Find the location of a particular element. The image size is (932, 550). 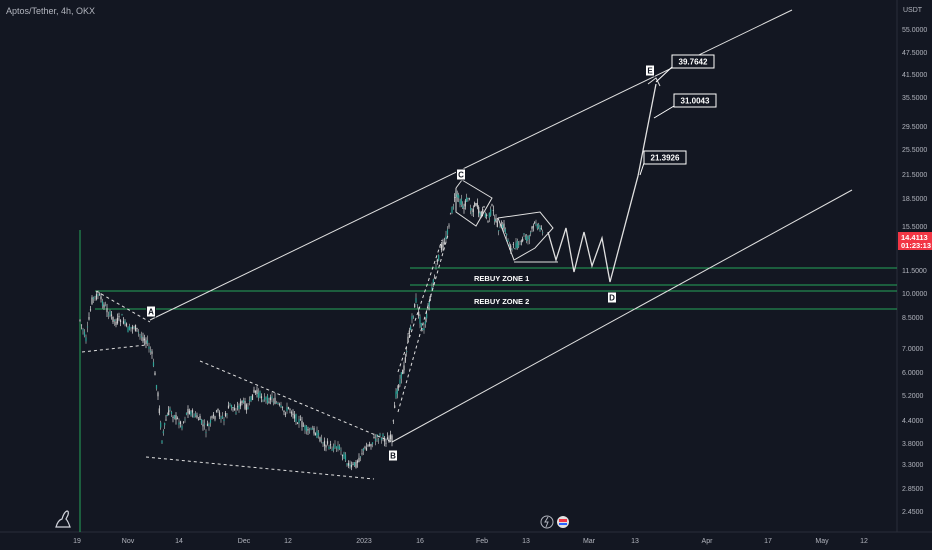

target-value: 21.3926 is located at coordinates (665, 158).